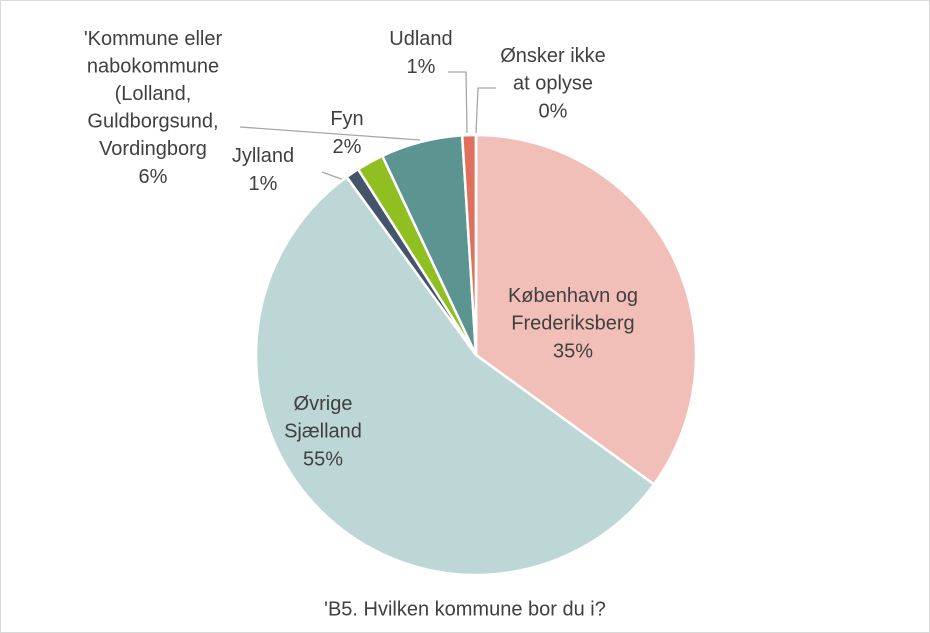 This screenshot has width=930, height=633. Describe the element at coordinates (323, 459) in the screenshot. I see `value-label: 55%` at that location.